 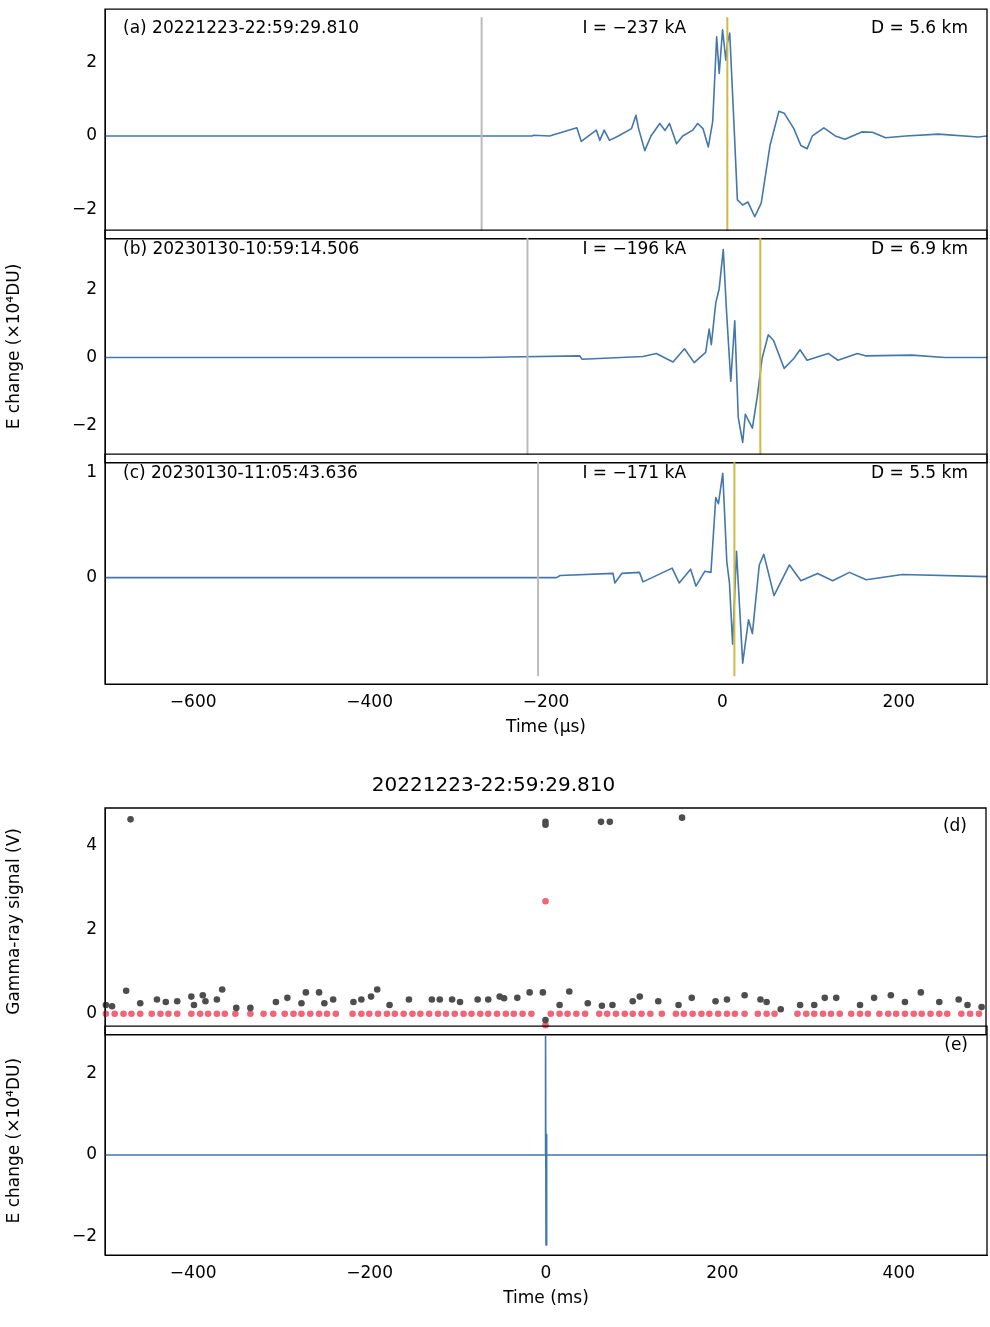 I want to click on annotation: I = −196 kA, so click(x=634, y=247).